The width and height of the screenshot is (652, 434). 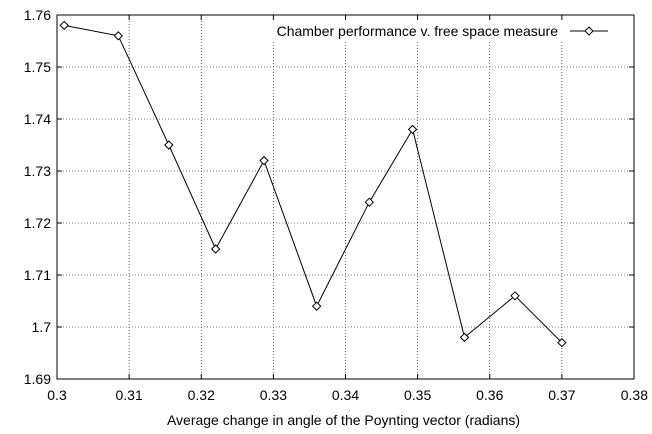 I want to click on y-tick-label: 1.72, so click(x=37, y=223).